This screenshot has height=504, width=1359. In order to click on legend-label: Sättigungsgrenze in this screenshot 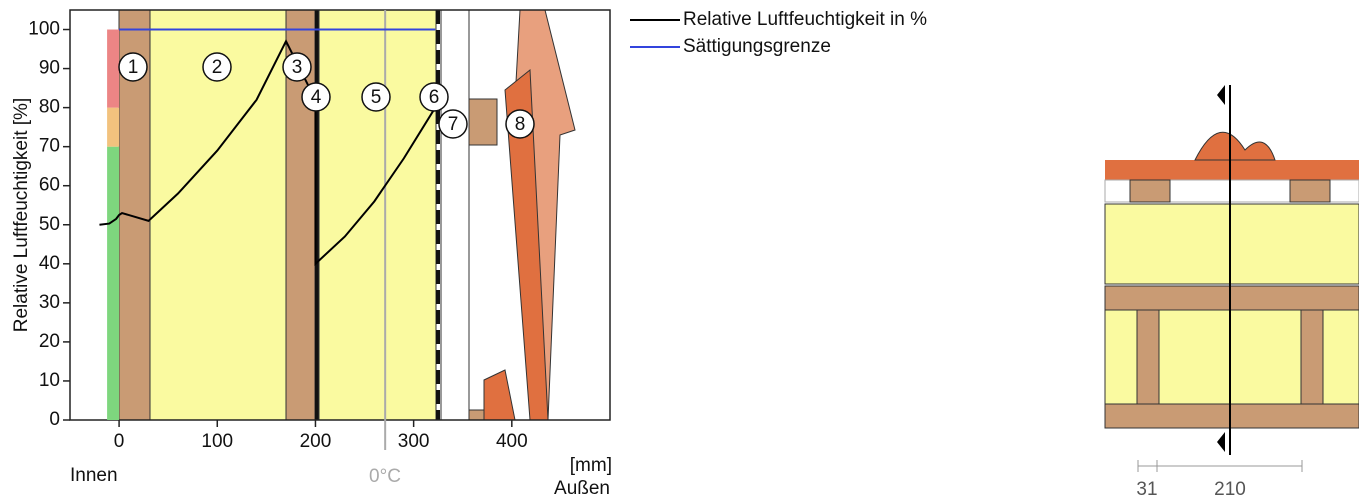, I will do `click(757, 46)`.